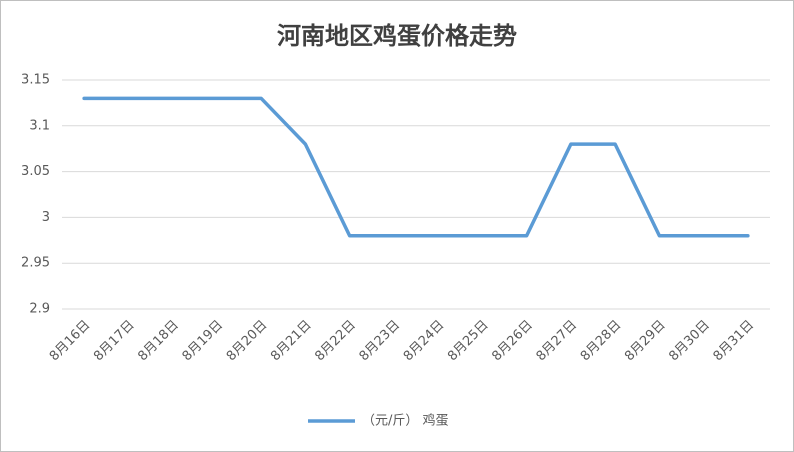 The image size is (794, 452). I want to click on y-tick-label: 3.15, so click(35, 80).